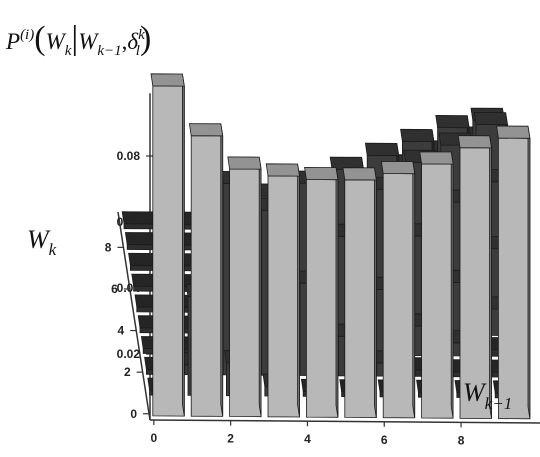 Image resolution: width=540 pixels, height=457 pixels. What do you see at coordinates (133, 414) in the screenshot?
I see `y-tick-label: 0` at bounding box center [133, 414].